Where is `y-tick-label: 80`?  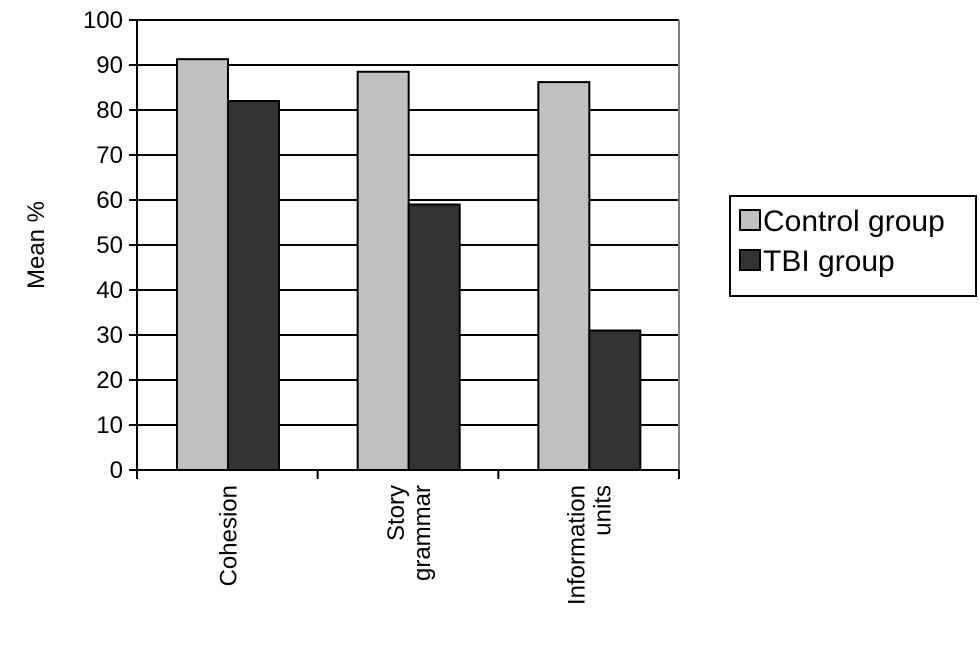 y-tick-label: 80 is located at coordinates (109, 110).